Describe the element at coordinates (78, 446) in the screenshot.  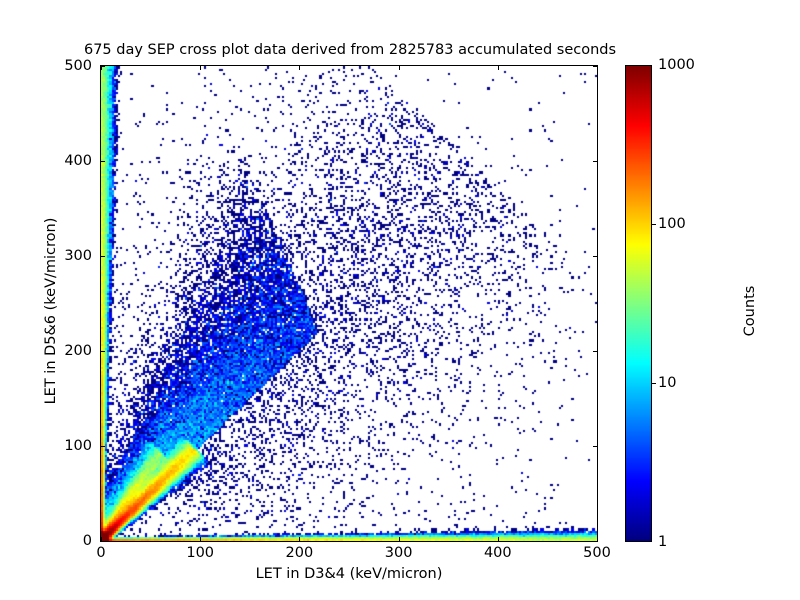
I see `y-tick-label-100: 100` at that location.